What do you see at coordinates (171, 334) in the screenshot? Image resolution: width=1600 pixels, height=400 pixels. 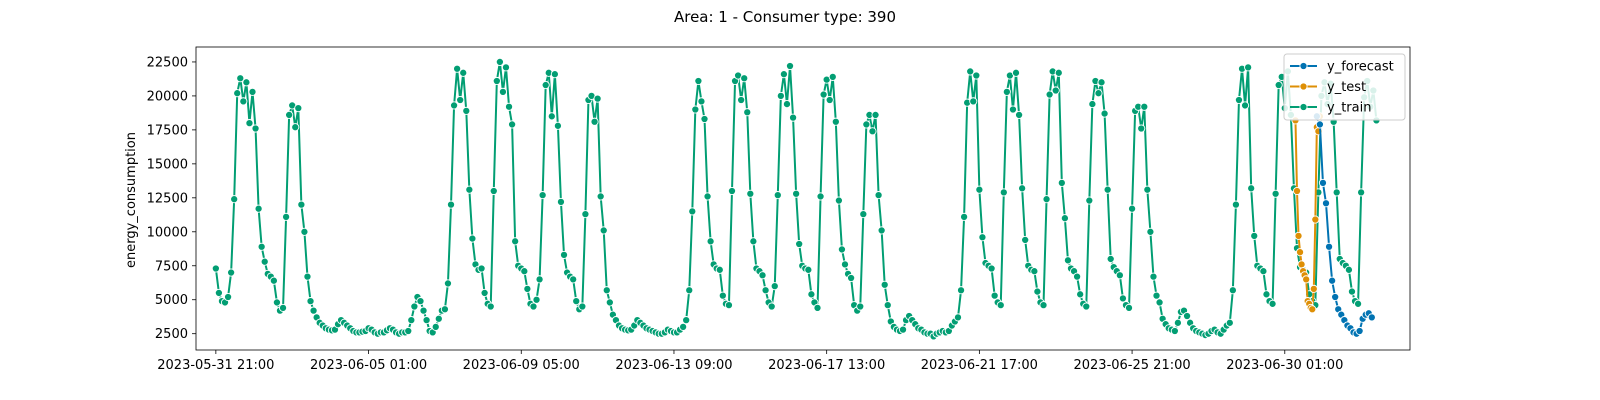 I see `y-tick-label: 2500` at bounding box center [171, 334].